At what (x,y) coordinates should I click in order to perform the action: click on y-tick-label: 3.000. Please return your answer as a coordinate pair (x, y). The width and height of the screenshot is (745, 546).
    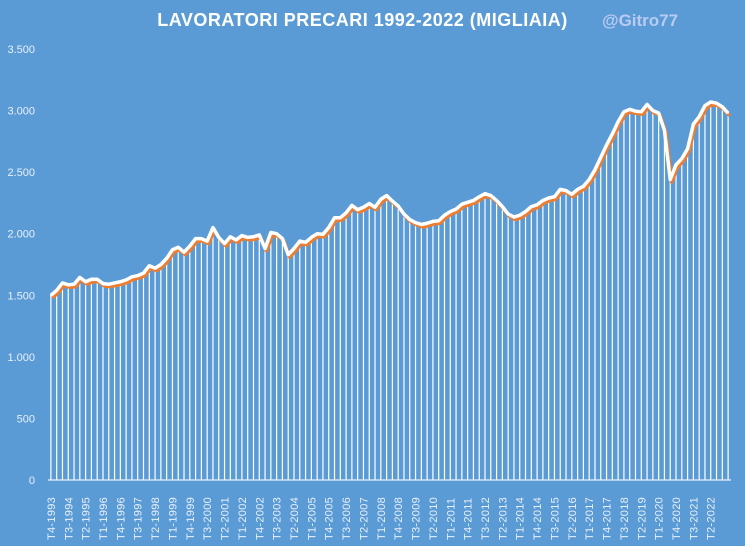
    Looking at the image, I should click on (21, 112).